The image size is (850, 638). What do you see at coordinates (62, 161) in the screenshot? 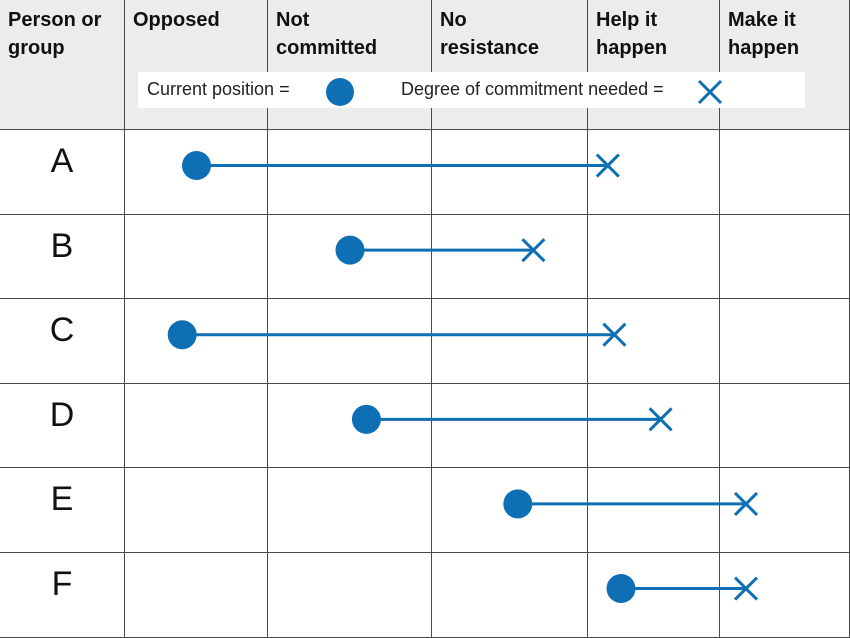
I see `row-label-a: A` at bounding box center [62, 161].